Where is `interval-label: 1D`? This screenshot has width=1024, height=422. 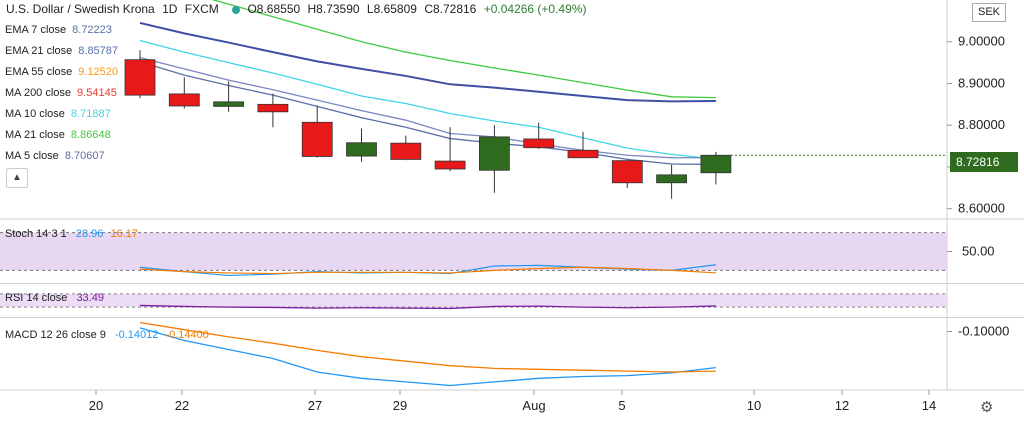 interval-label: 1D is located at coordinates (170, 9).